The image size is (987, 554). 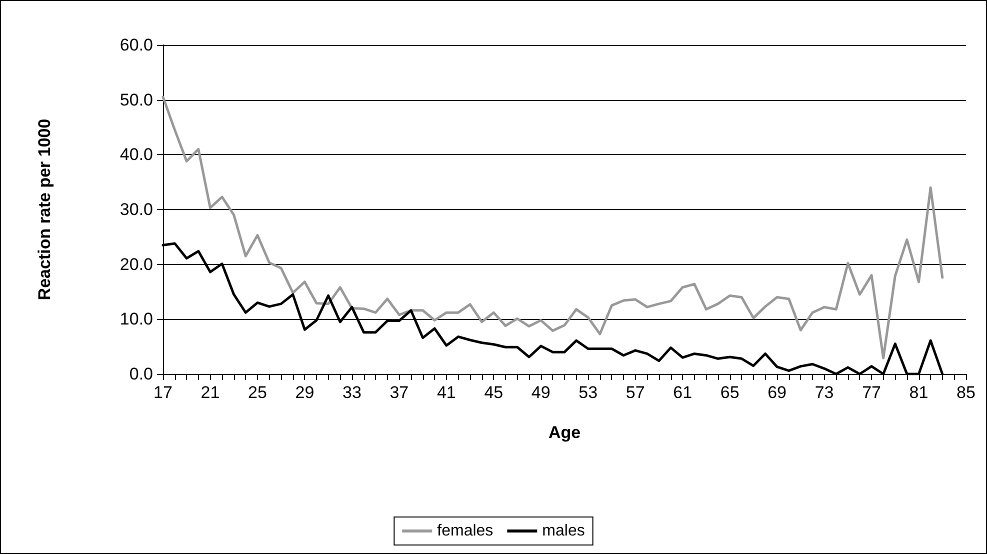 What do you see at coordinates (352, 392) in the screenshot?
I see `x-tick-label: 33` at bounding box center [352, 392].